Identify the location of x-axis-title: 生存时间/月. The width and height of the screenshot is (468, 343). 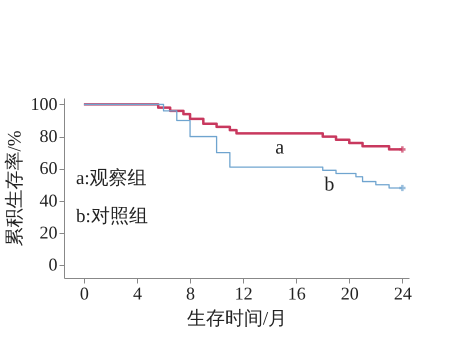
(237, 319).